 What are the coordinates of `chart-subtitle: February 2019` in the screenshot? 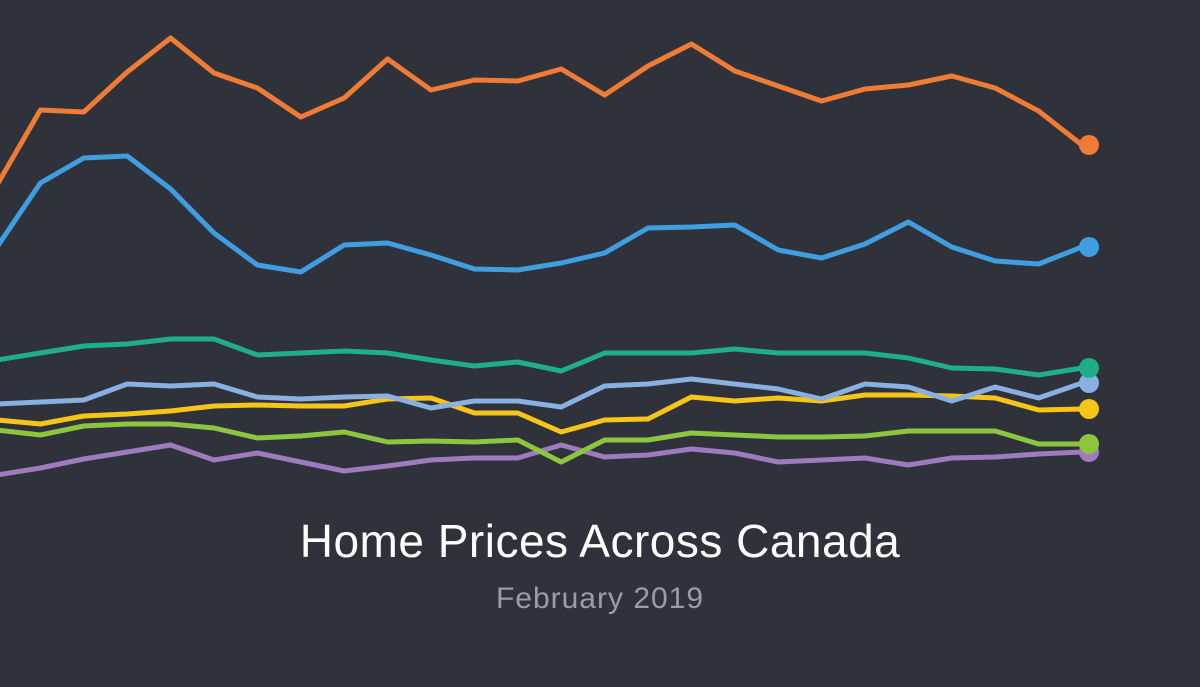 It's located at (600, 598).